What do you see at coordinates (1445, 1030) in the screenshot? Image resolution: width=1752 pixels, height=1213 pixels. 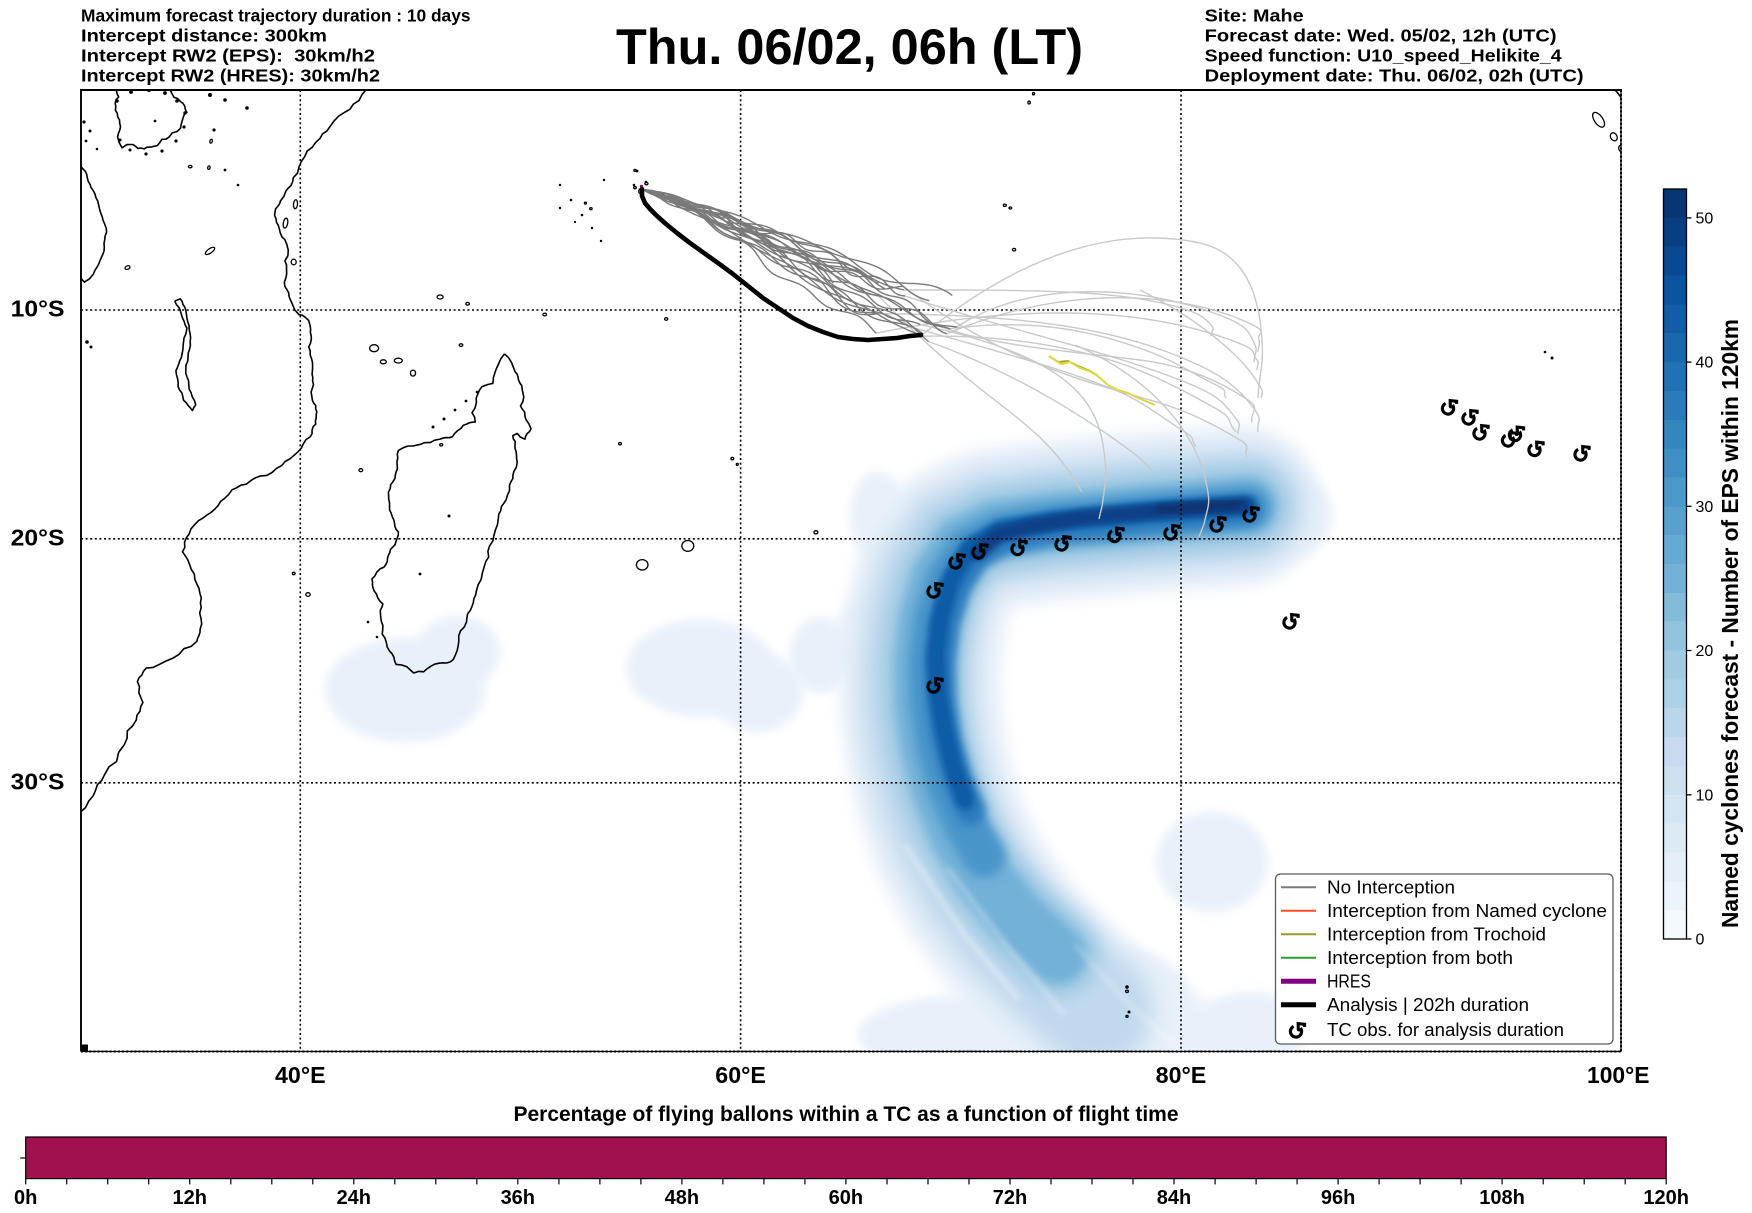 I see `svg-text: TC obs. for analysis duration` at bounding box center [1445, 1030].